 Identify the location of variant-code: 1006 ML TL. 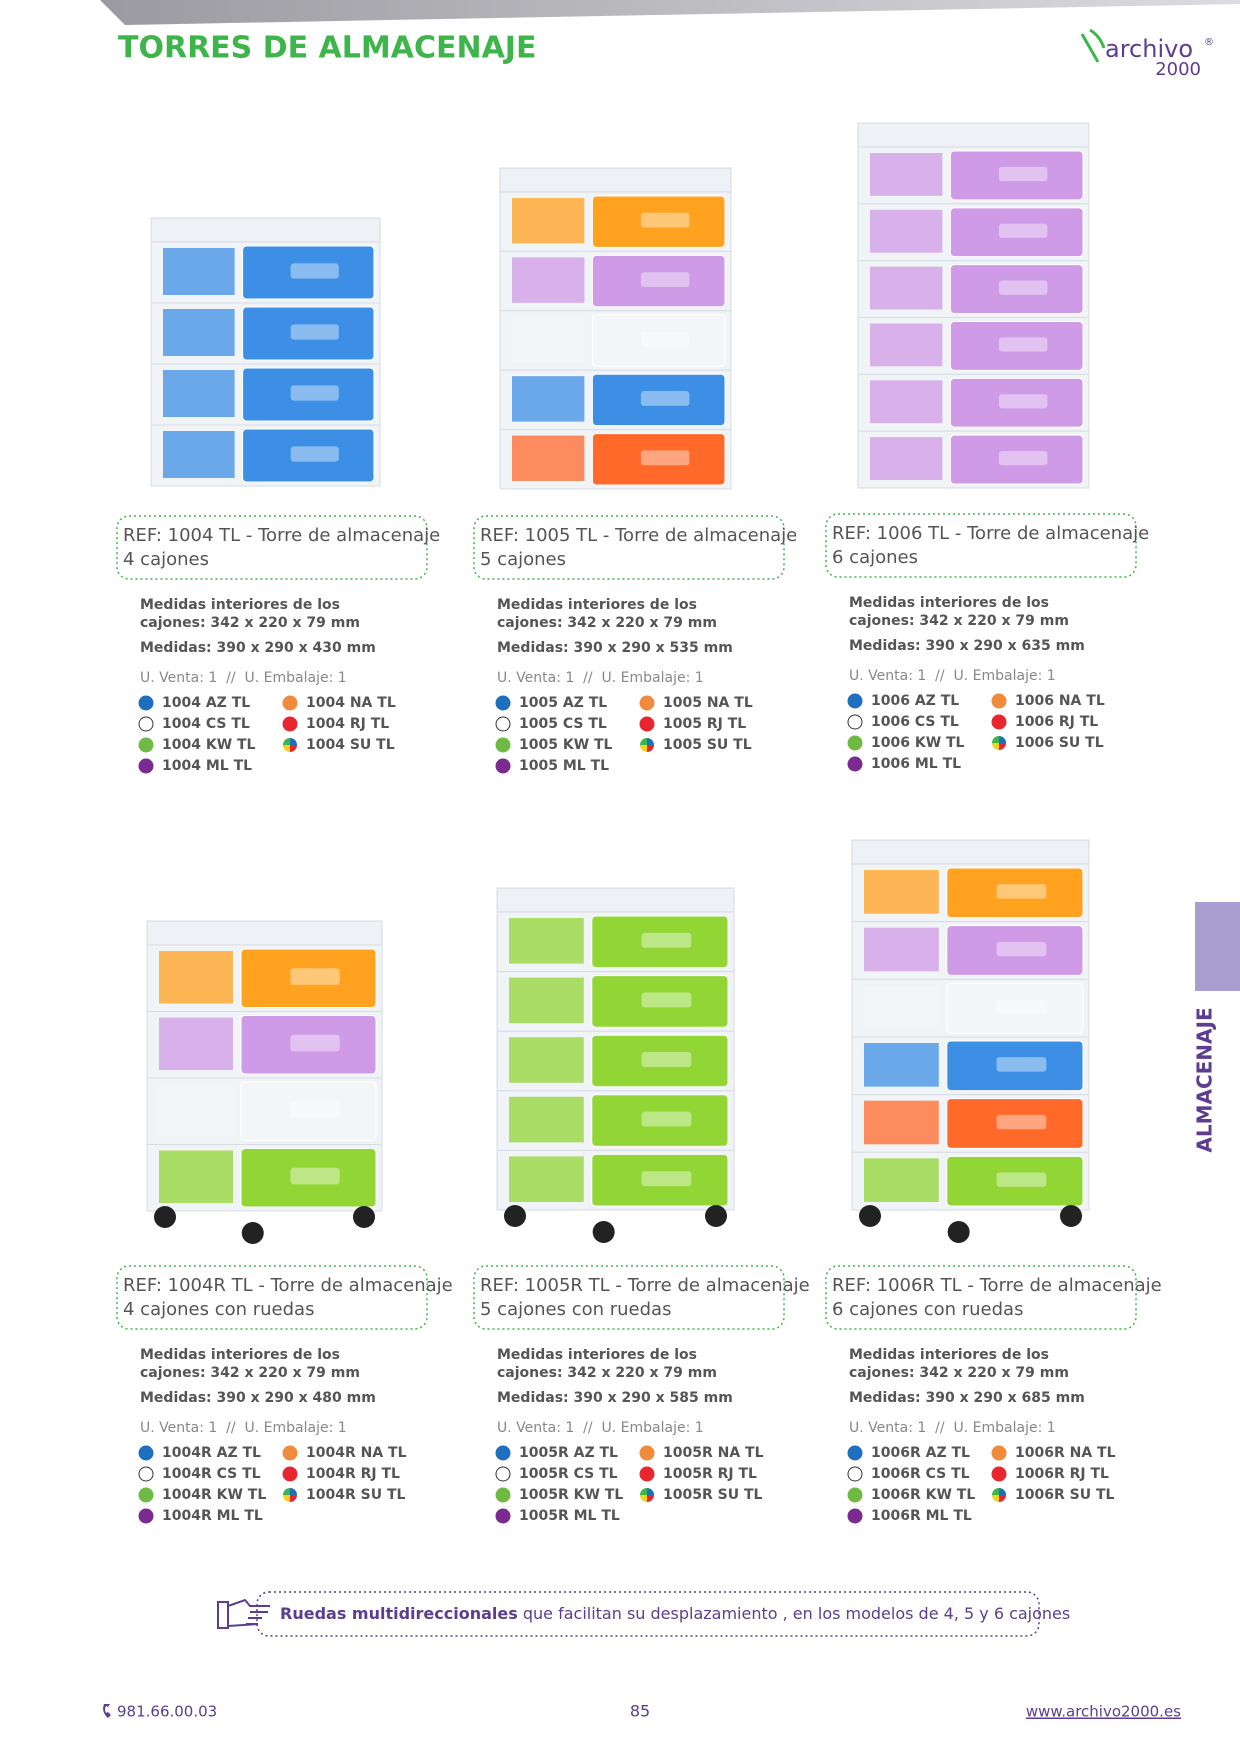
(916, 764).